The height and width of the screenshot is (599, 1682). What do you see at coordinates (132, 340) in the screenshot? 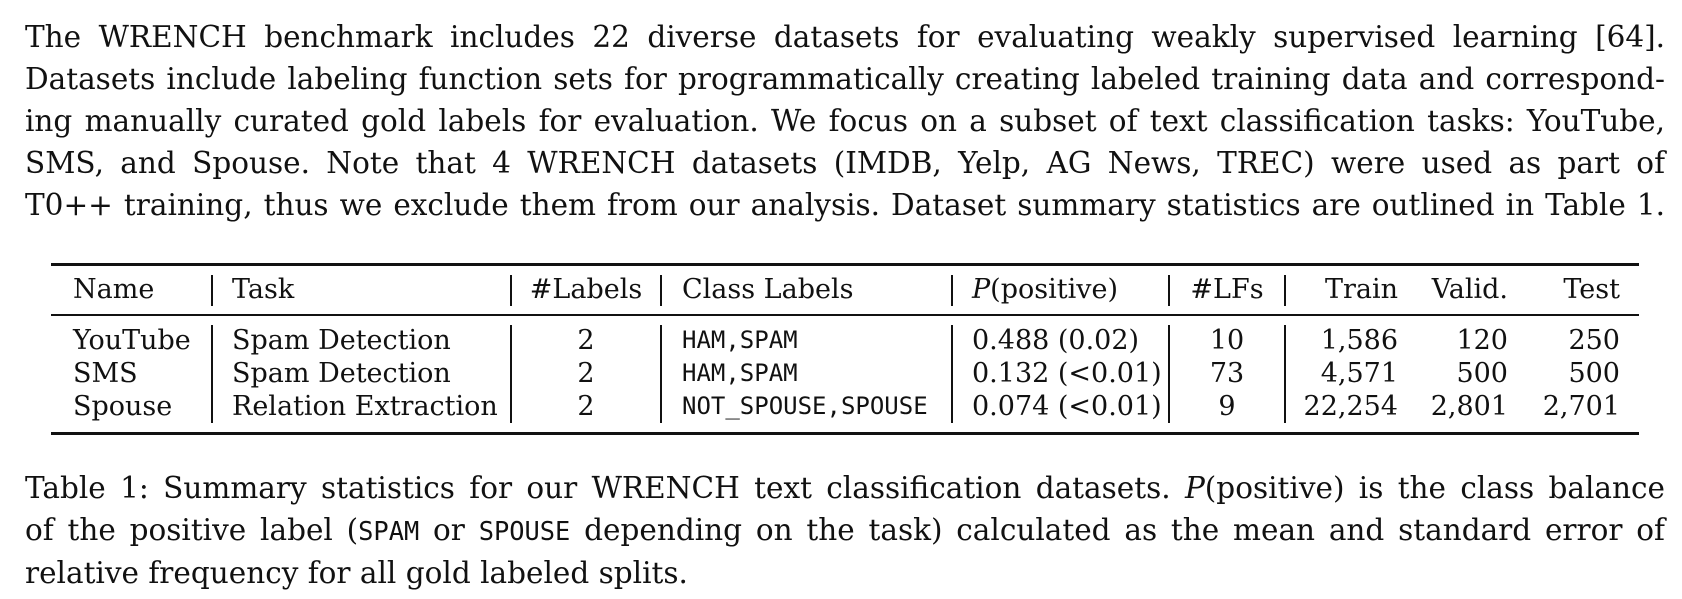
I see `cell-name: YouTube` at bounding box center [132, 340].